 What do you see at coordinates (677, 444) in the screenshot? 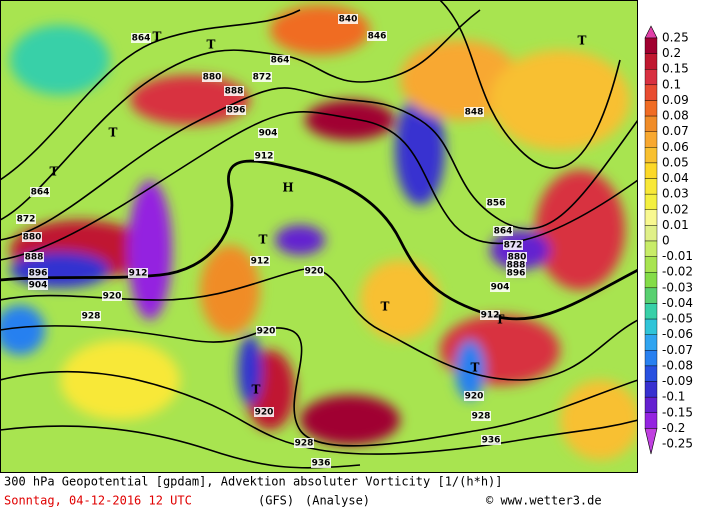
I see `colorbar-label: -0.25` at bounding box center [677, 444].